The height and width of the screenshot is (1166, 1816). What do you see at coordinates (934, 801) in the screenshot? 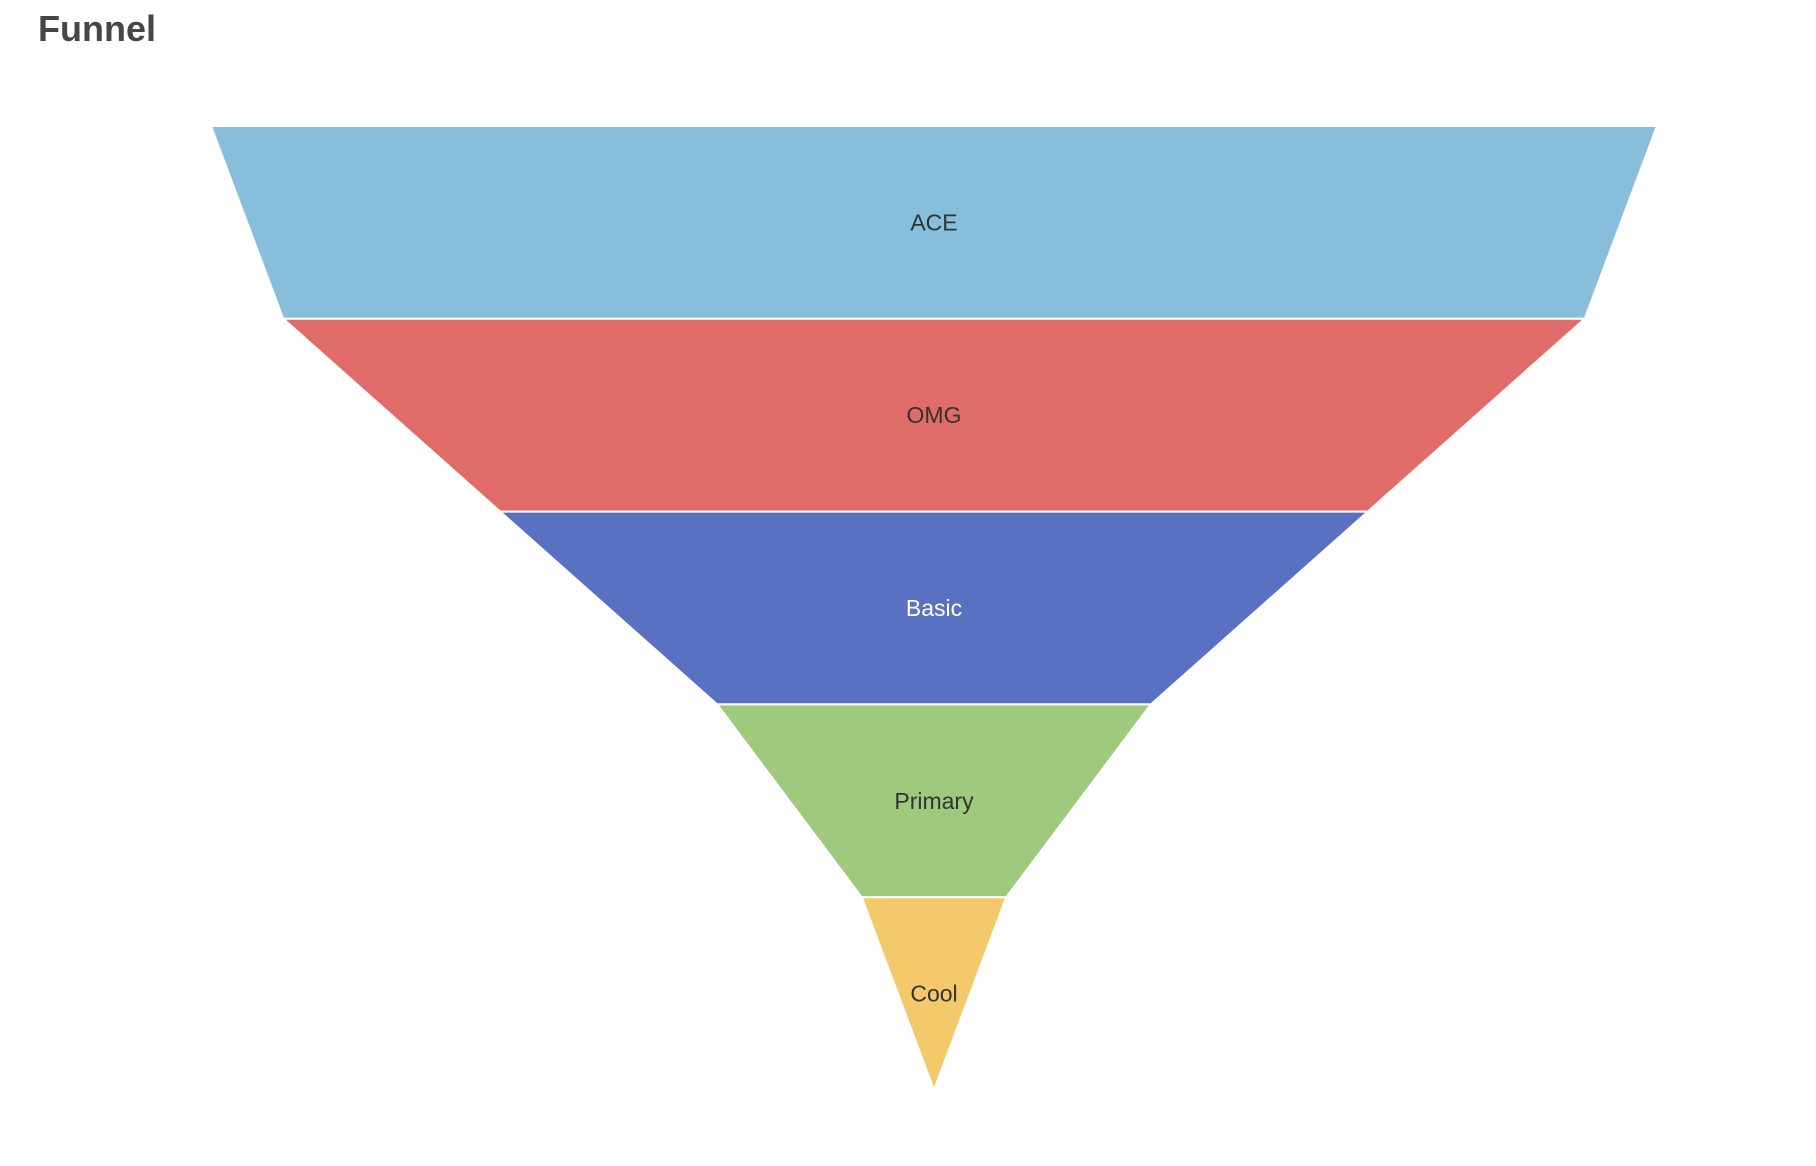
I see `funnel-label-primary: Primary` at bounding box center [934, 801].